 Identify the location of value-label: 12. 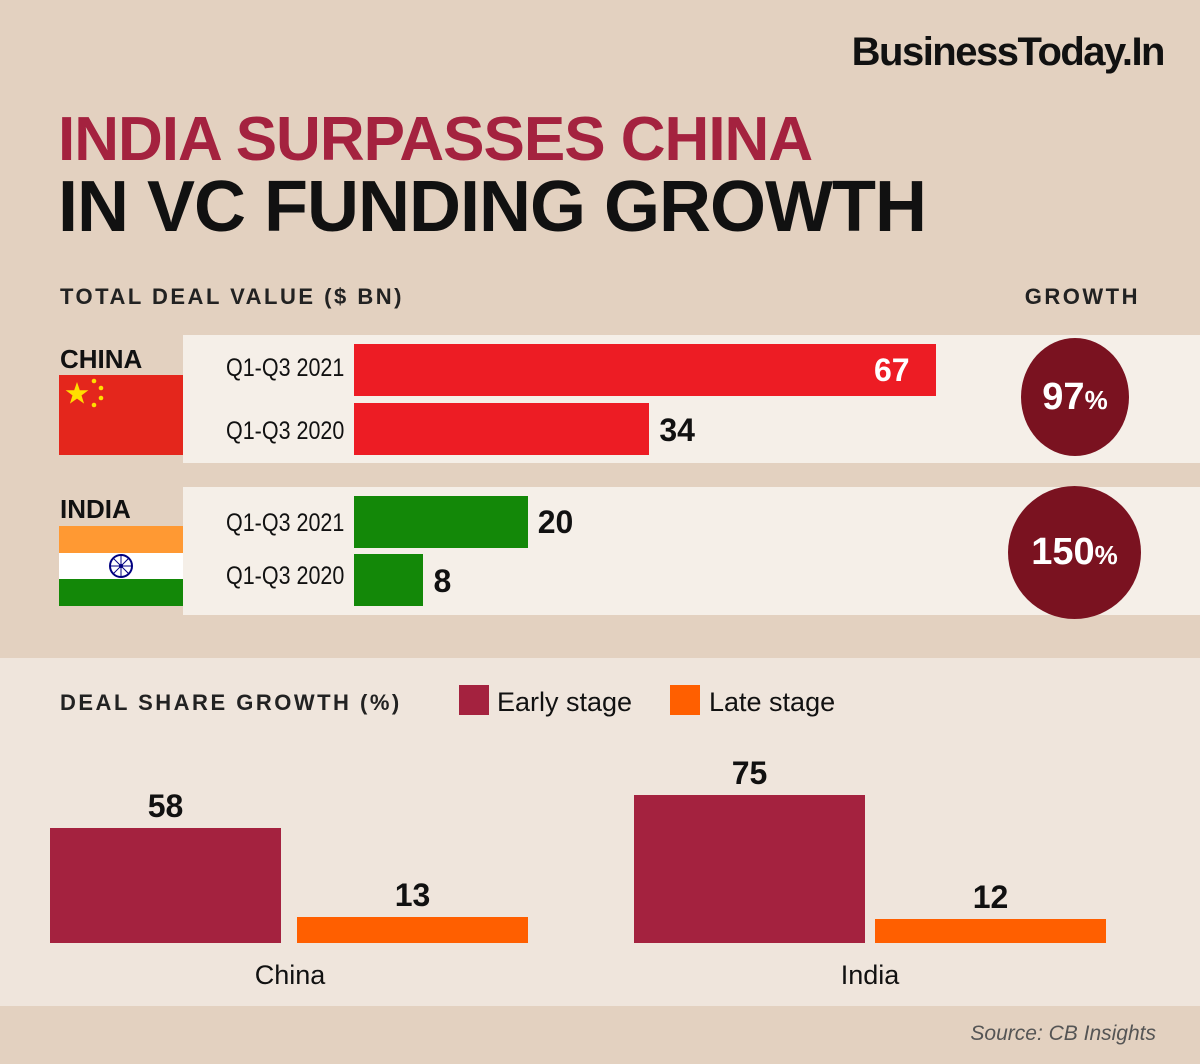
(990, 897).